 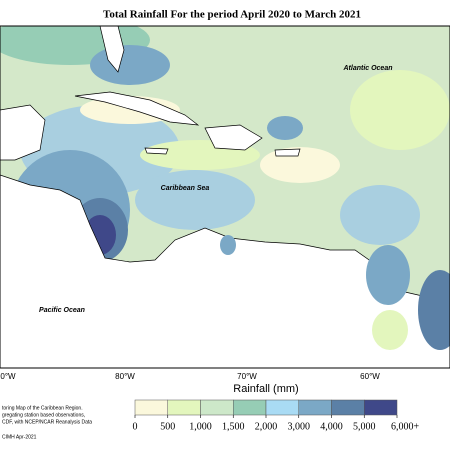 I want to click on colorbar: 0 500 1,000 1,500 2,000 3,000 4,000 5,000 6,000+, so click(x=276, y=415).